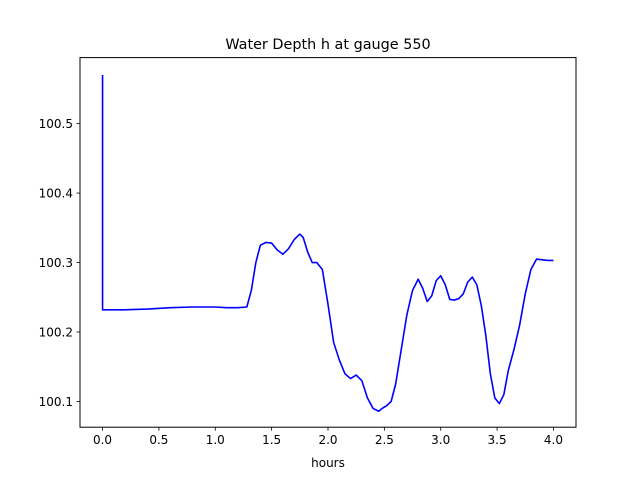 Image resolution: width=640 pixels, height=480 pixels. What do you see at coordinates (56, 124) in the screenshot?
I see `y-tick-label: 100.5` at bounding box center [56, 124].